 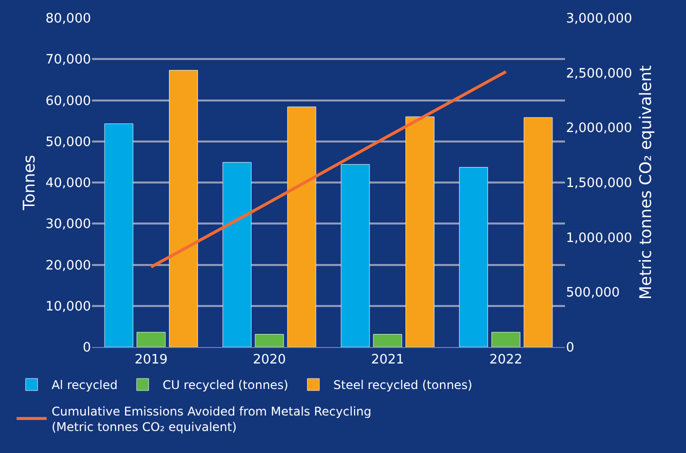 What do you see at coordinates (86, 348) in the screenshot?
I see `y-tick-label: 0` at bounding box center [86, 348].